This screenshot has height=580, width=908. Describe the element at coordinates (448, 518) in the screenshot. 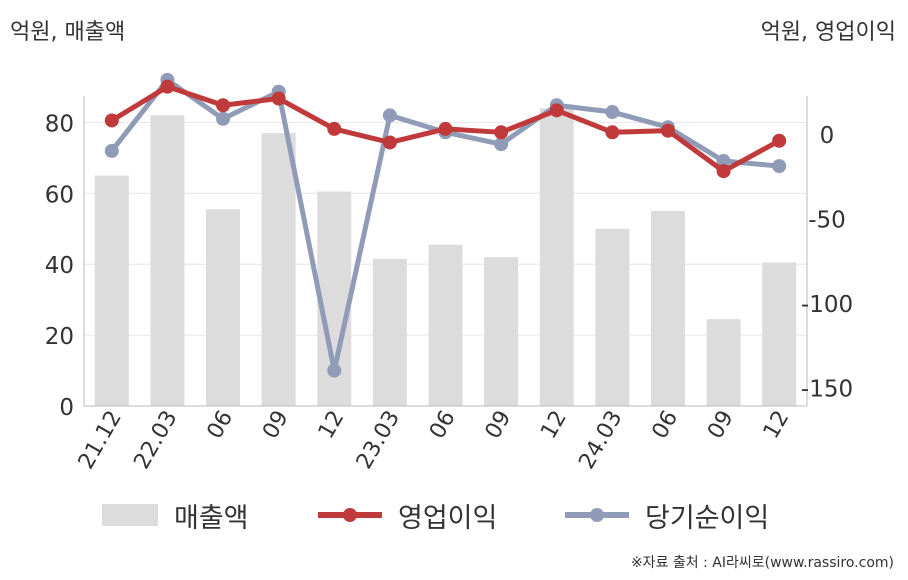

I see `legend-label-operating-profit: 영업이익` at that location.